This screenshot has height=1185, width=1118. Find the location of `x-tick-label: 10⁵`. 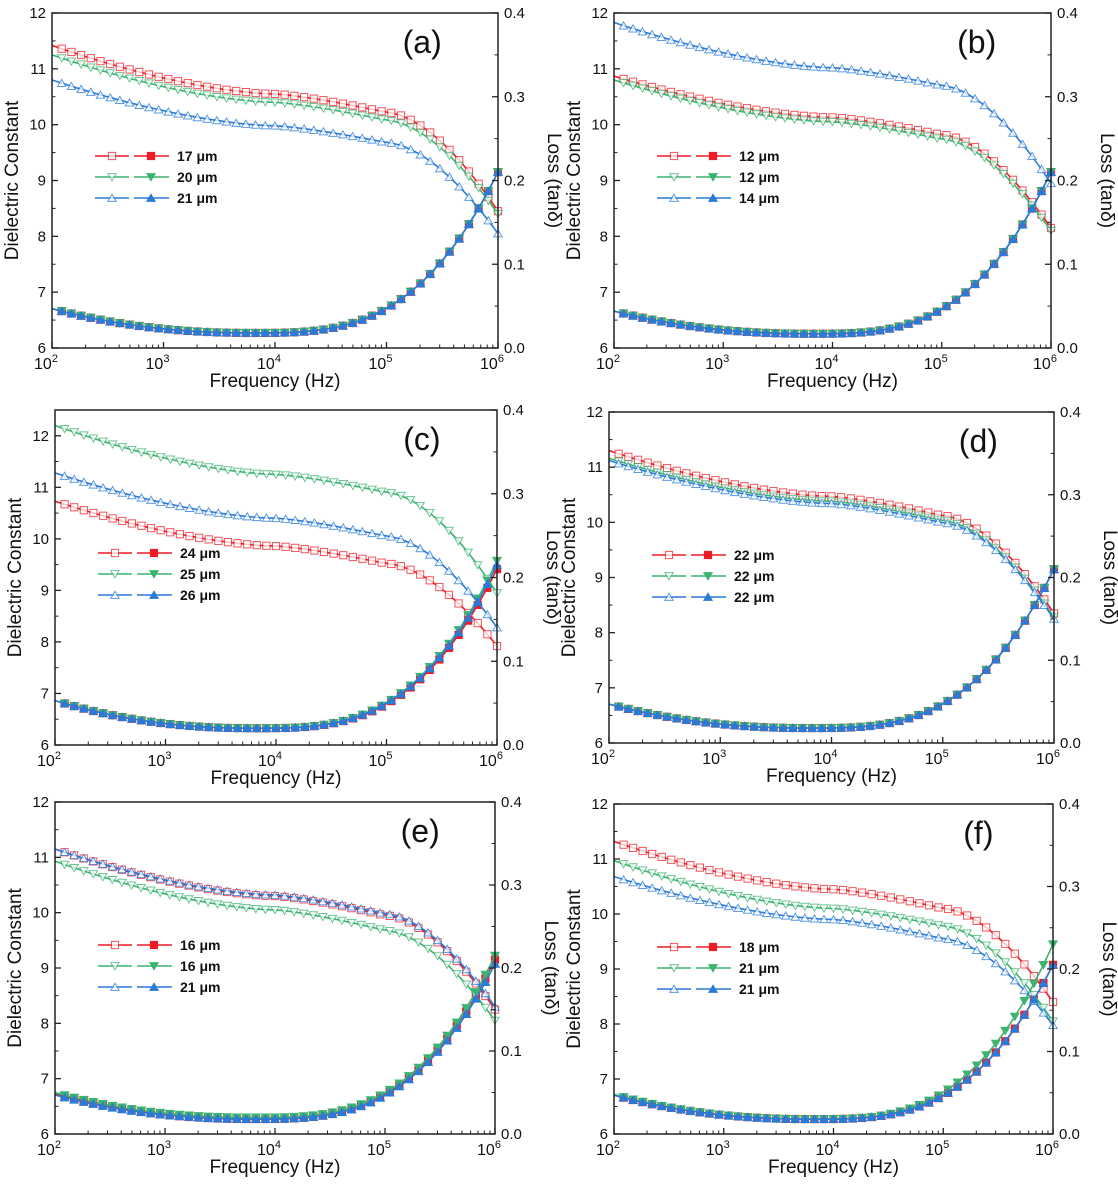

x-tick-label: 10⁵ is located at coordinates (379, 1149).